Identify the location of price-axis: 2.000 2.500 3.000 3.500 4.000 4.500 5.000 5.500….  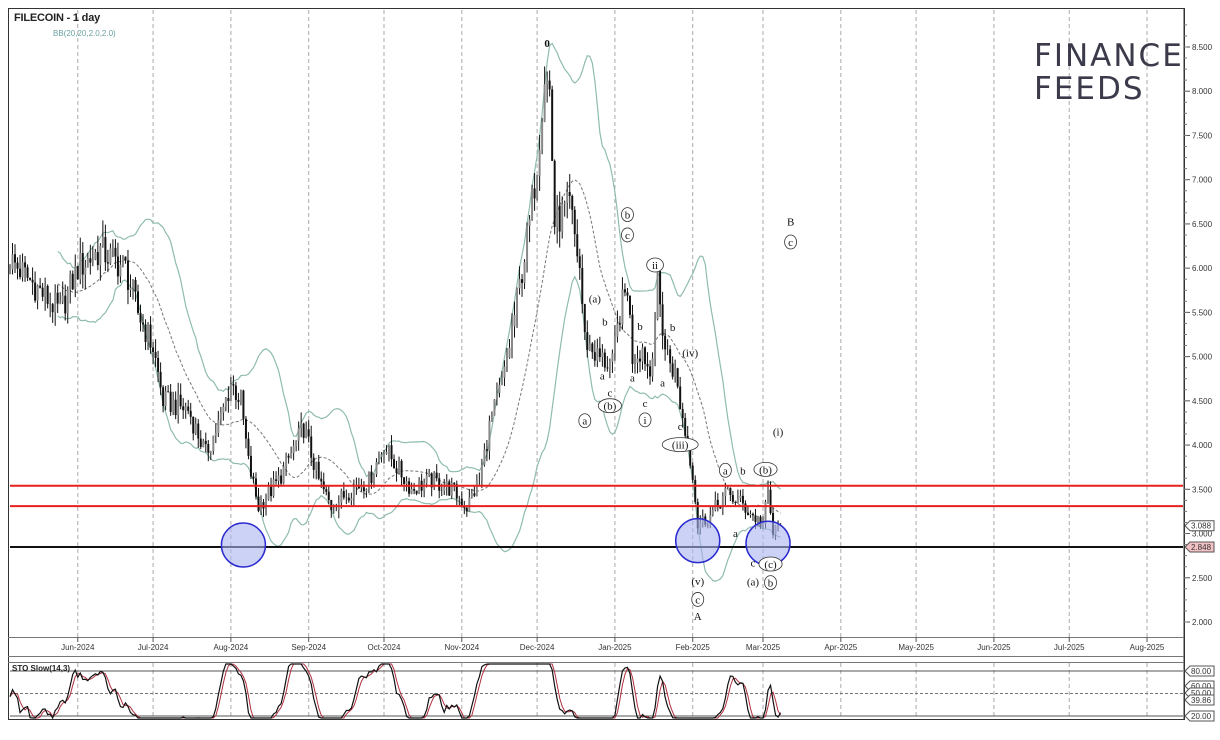
(1199, 325).